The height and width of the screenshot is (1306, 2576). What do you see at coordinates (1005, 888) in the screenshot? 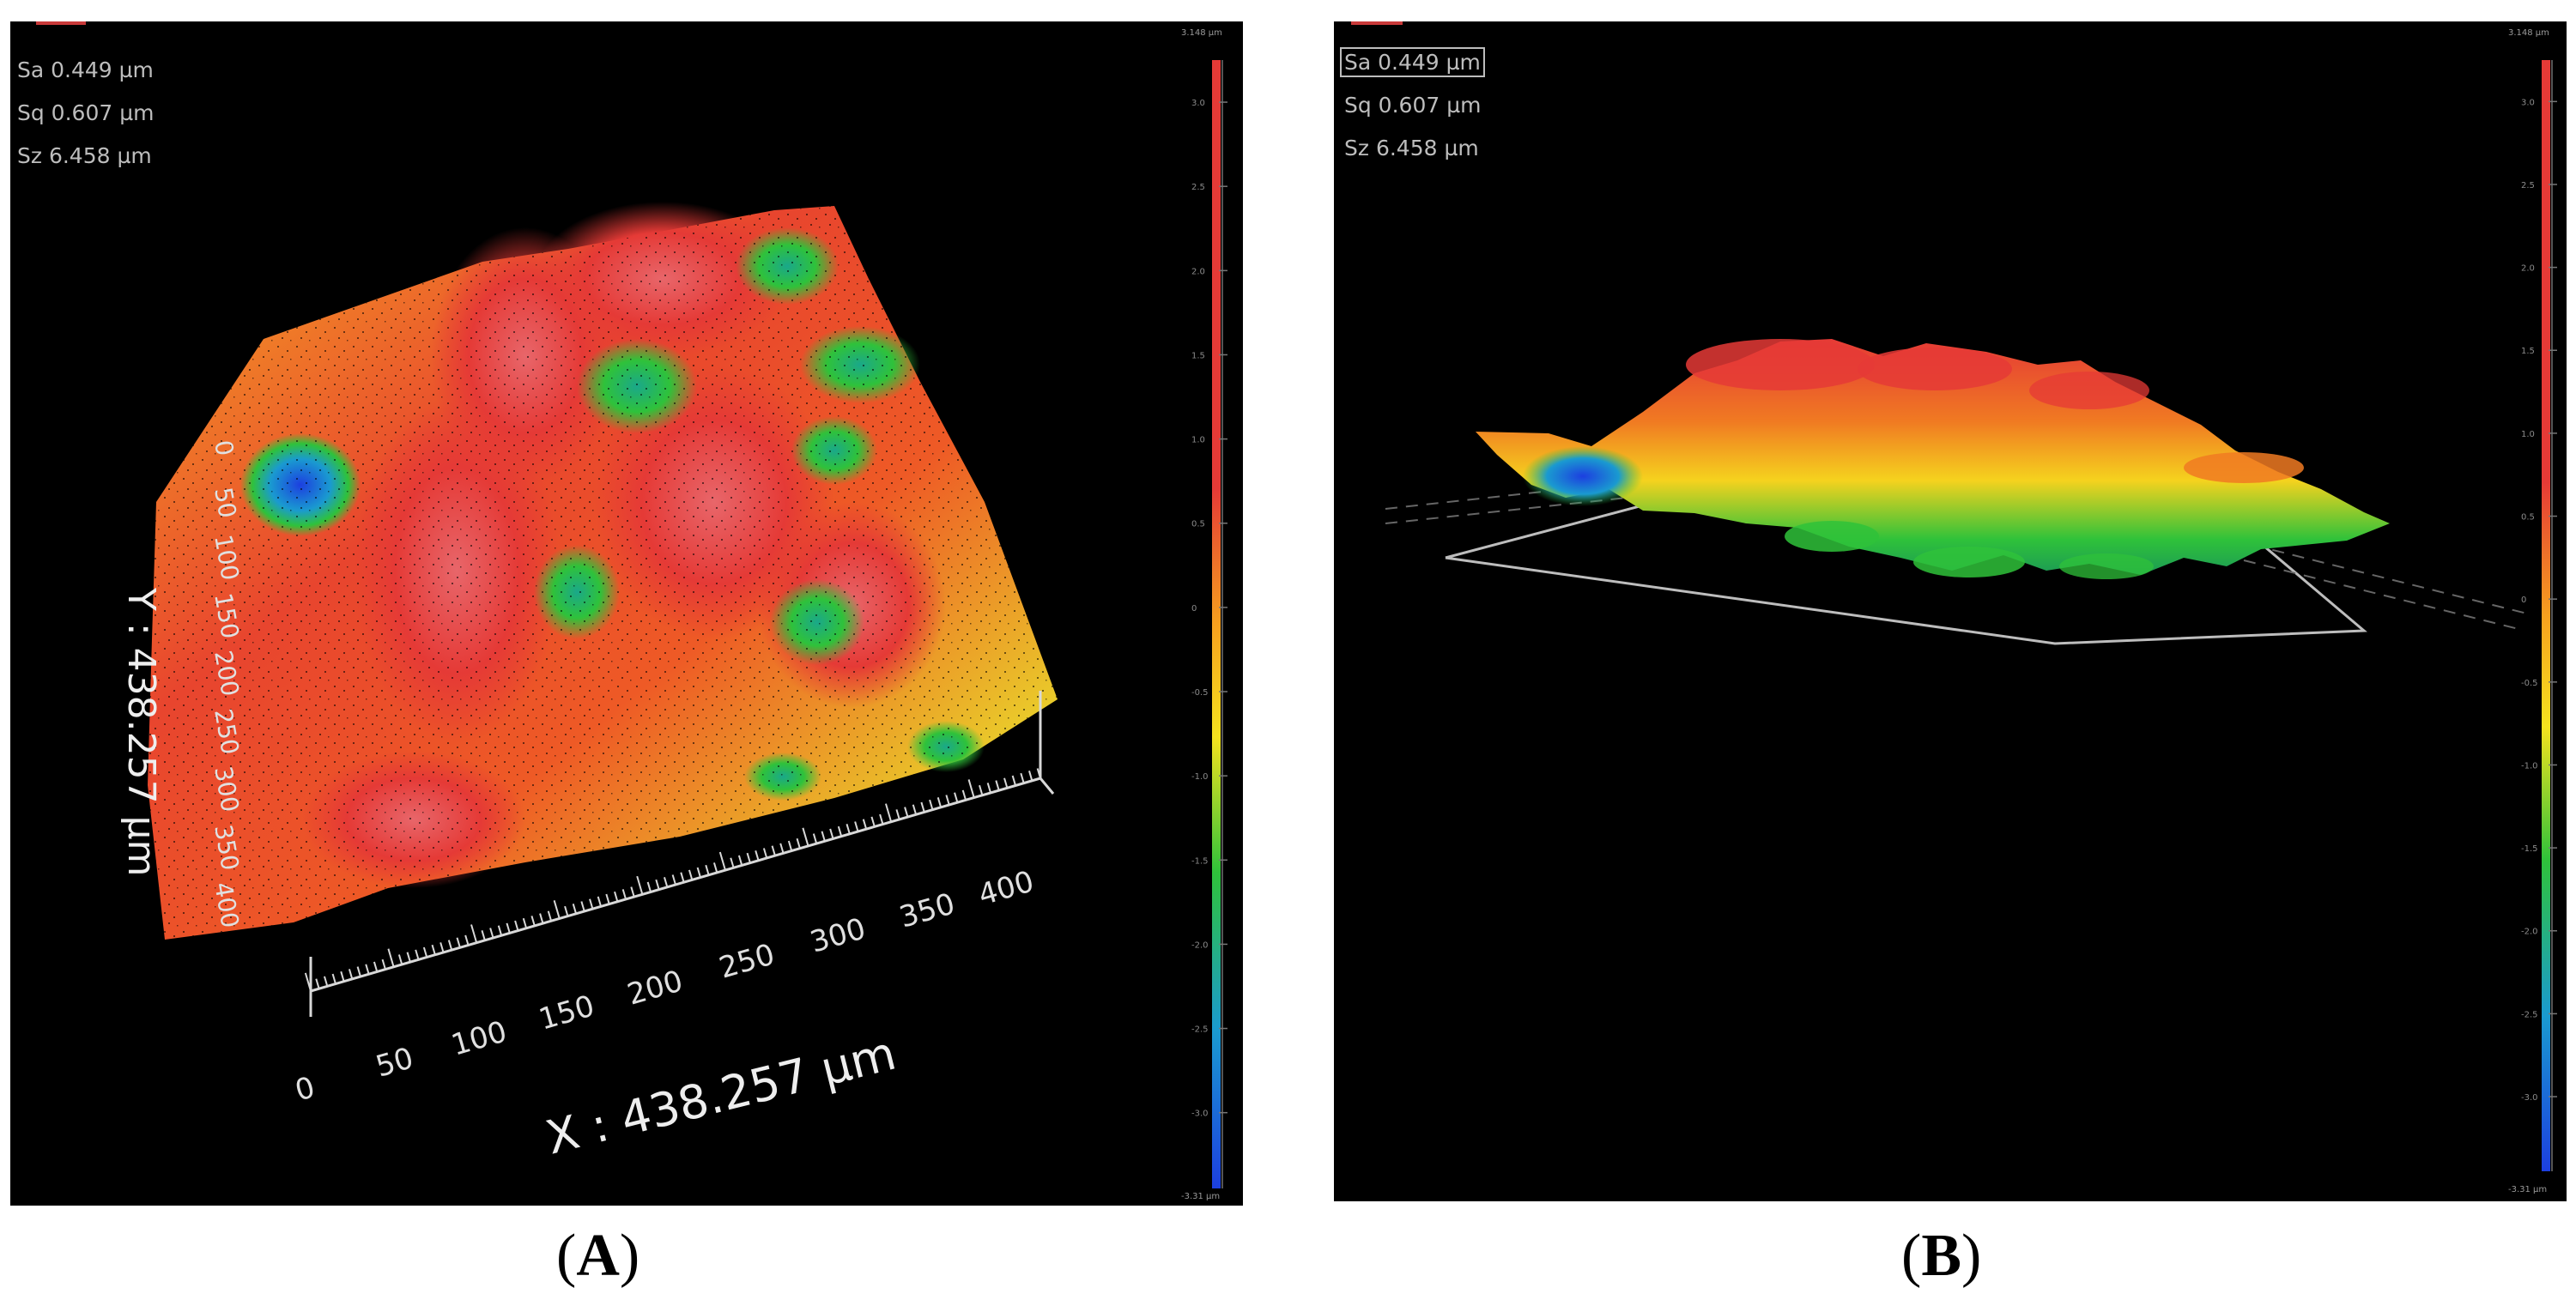
I see `x-tick: 400` at bounding box center [1005, 888].